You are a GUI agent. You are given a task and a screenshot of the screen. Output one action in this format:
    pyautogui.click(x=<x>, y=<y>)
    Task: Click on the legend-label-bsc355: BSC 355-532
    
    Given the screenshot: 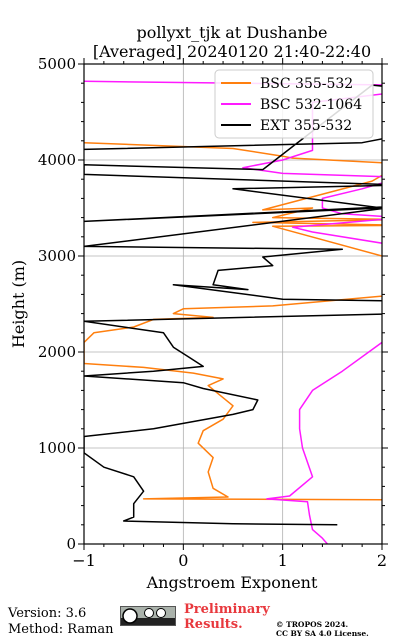 What is the action you would take?
    pyautogui.click(x=306, y=84)
    